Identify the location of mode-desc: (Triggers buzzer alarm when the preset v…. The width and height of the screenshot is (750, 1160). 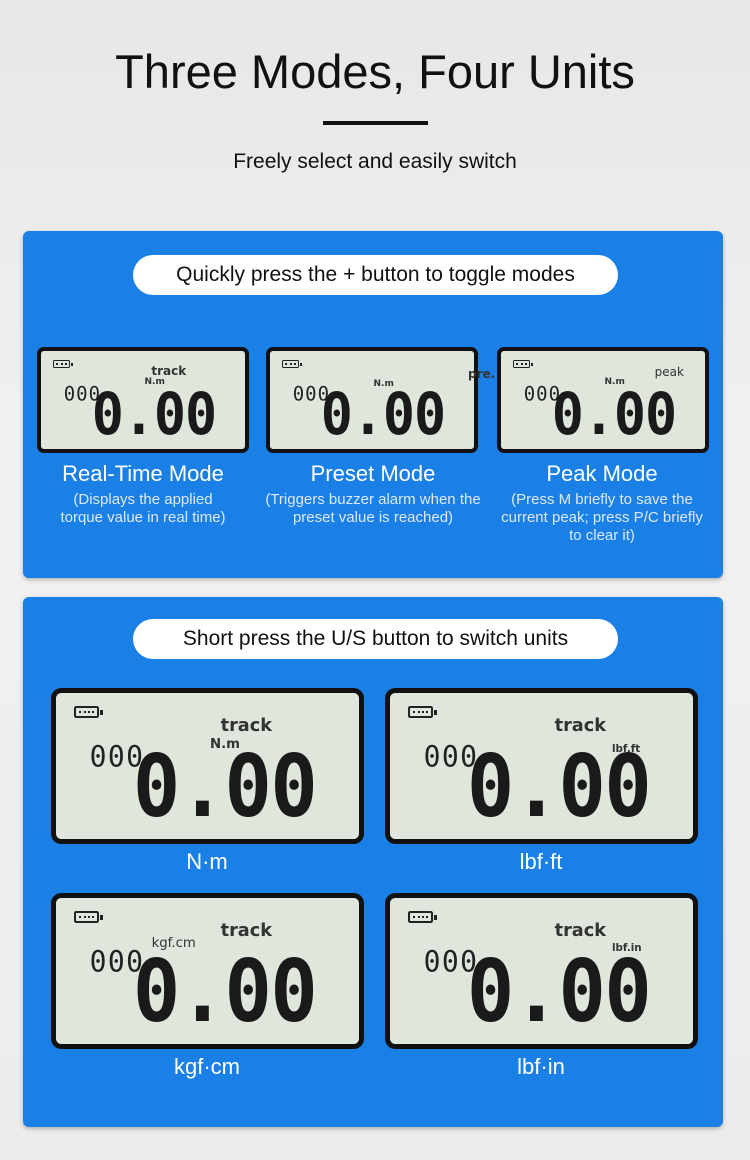
(373, 508).